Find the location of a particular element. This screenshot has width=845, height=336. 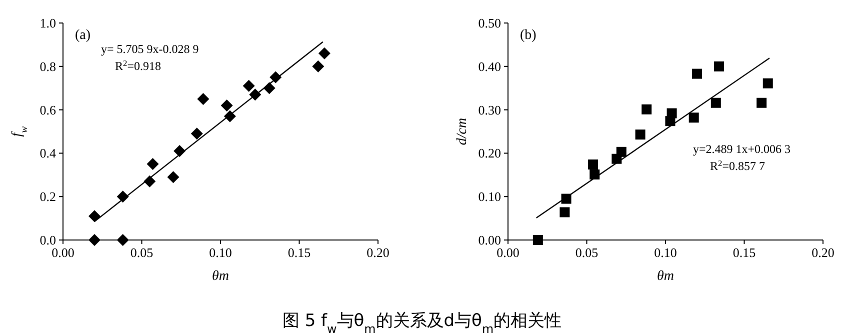

y-tick-label: 0.50 is located at coordinates (489, 23).